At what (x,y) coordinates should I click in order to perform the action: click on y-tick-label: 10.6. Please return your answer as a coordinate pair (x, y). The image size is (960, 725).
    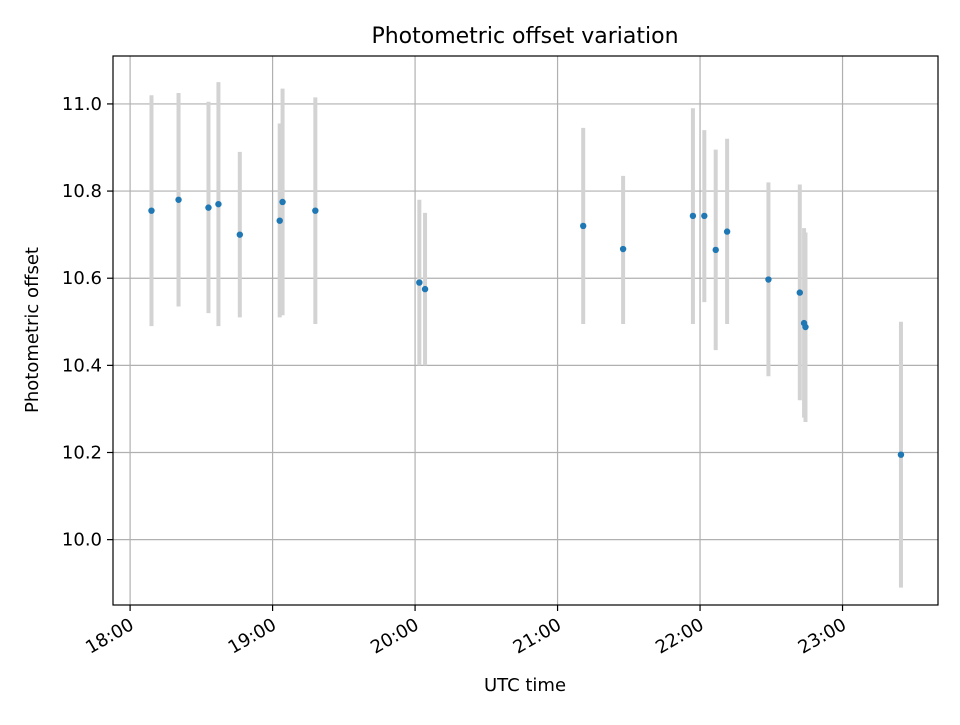
    Looking at the image, I should click on (82, 278).